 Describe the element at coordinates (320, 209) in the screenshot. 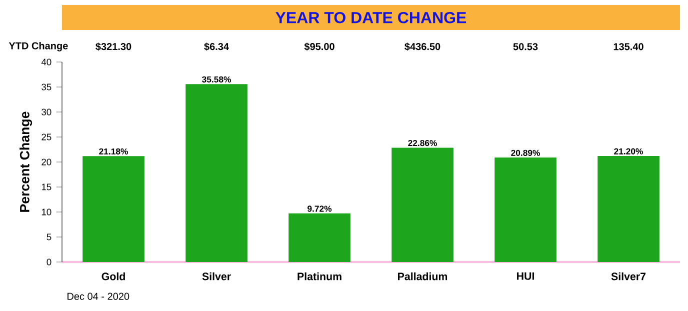

I see `data-label: 9.72%` at that location.